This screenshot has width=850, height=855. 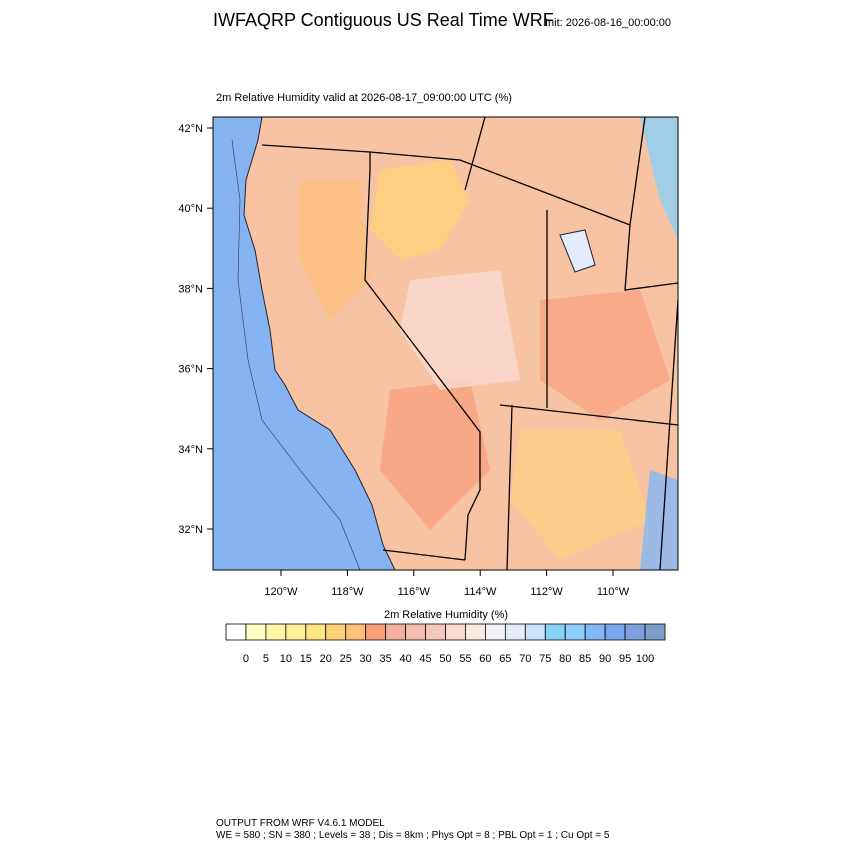 What do you see at coordinates (346, 659) in the screenshot?
I see `colorbar-label: 25` at bounding box center [346, 659].